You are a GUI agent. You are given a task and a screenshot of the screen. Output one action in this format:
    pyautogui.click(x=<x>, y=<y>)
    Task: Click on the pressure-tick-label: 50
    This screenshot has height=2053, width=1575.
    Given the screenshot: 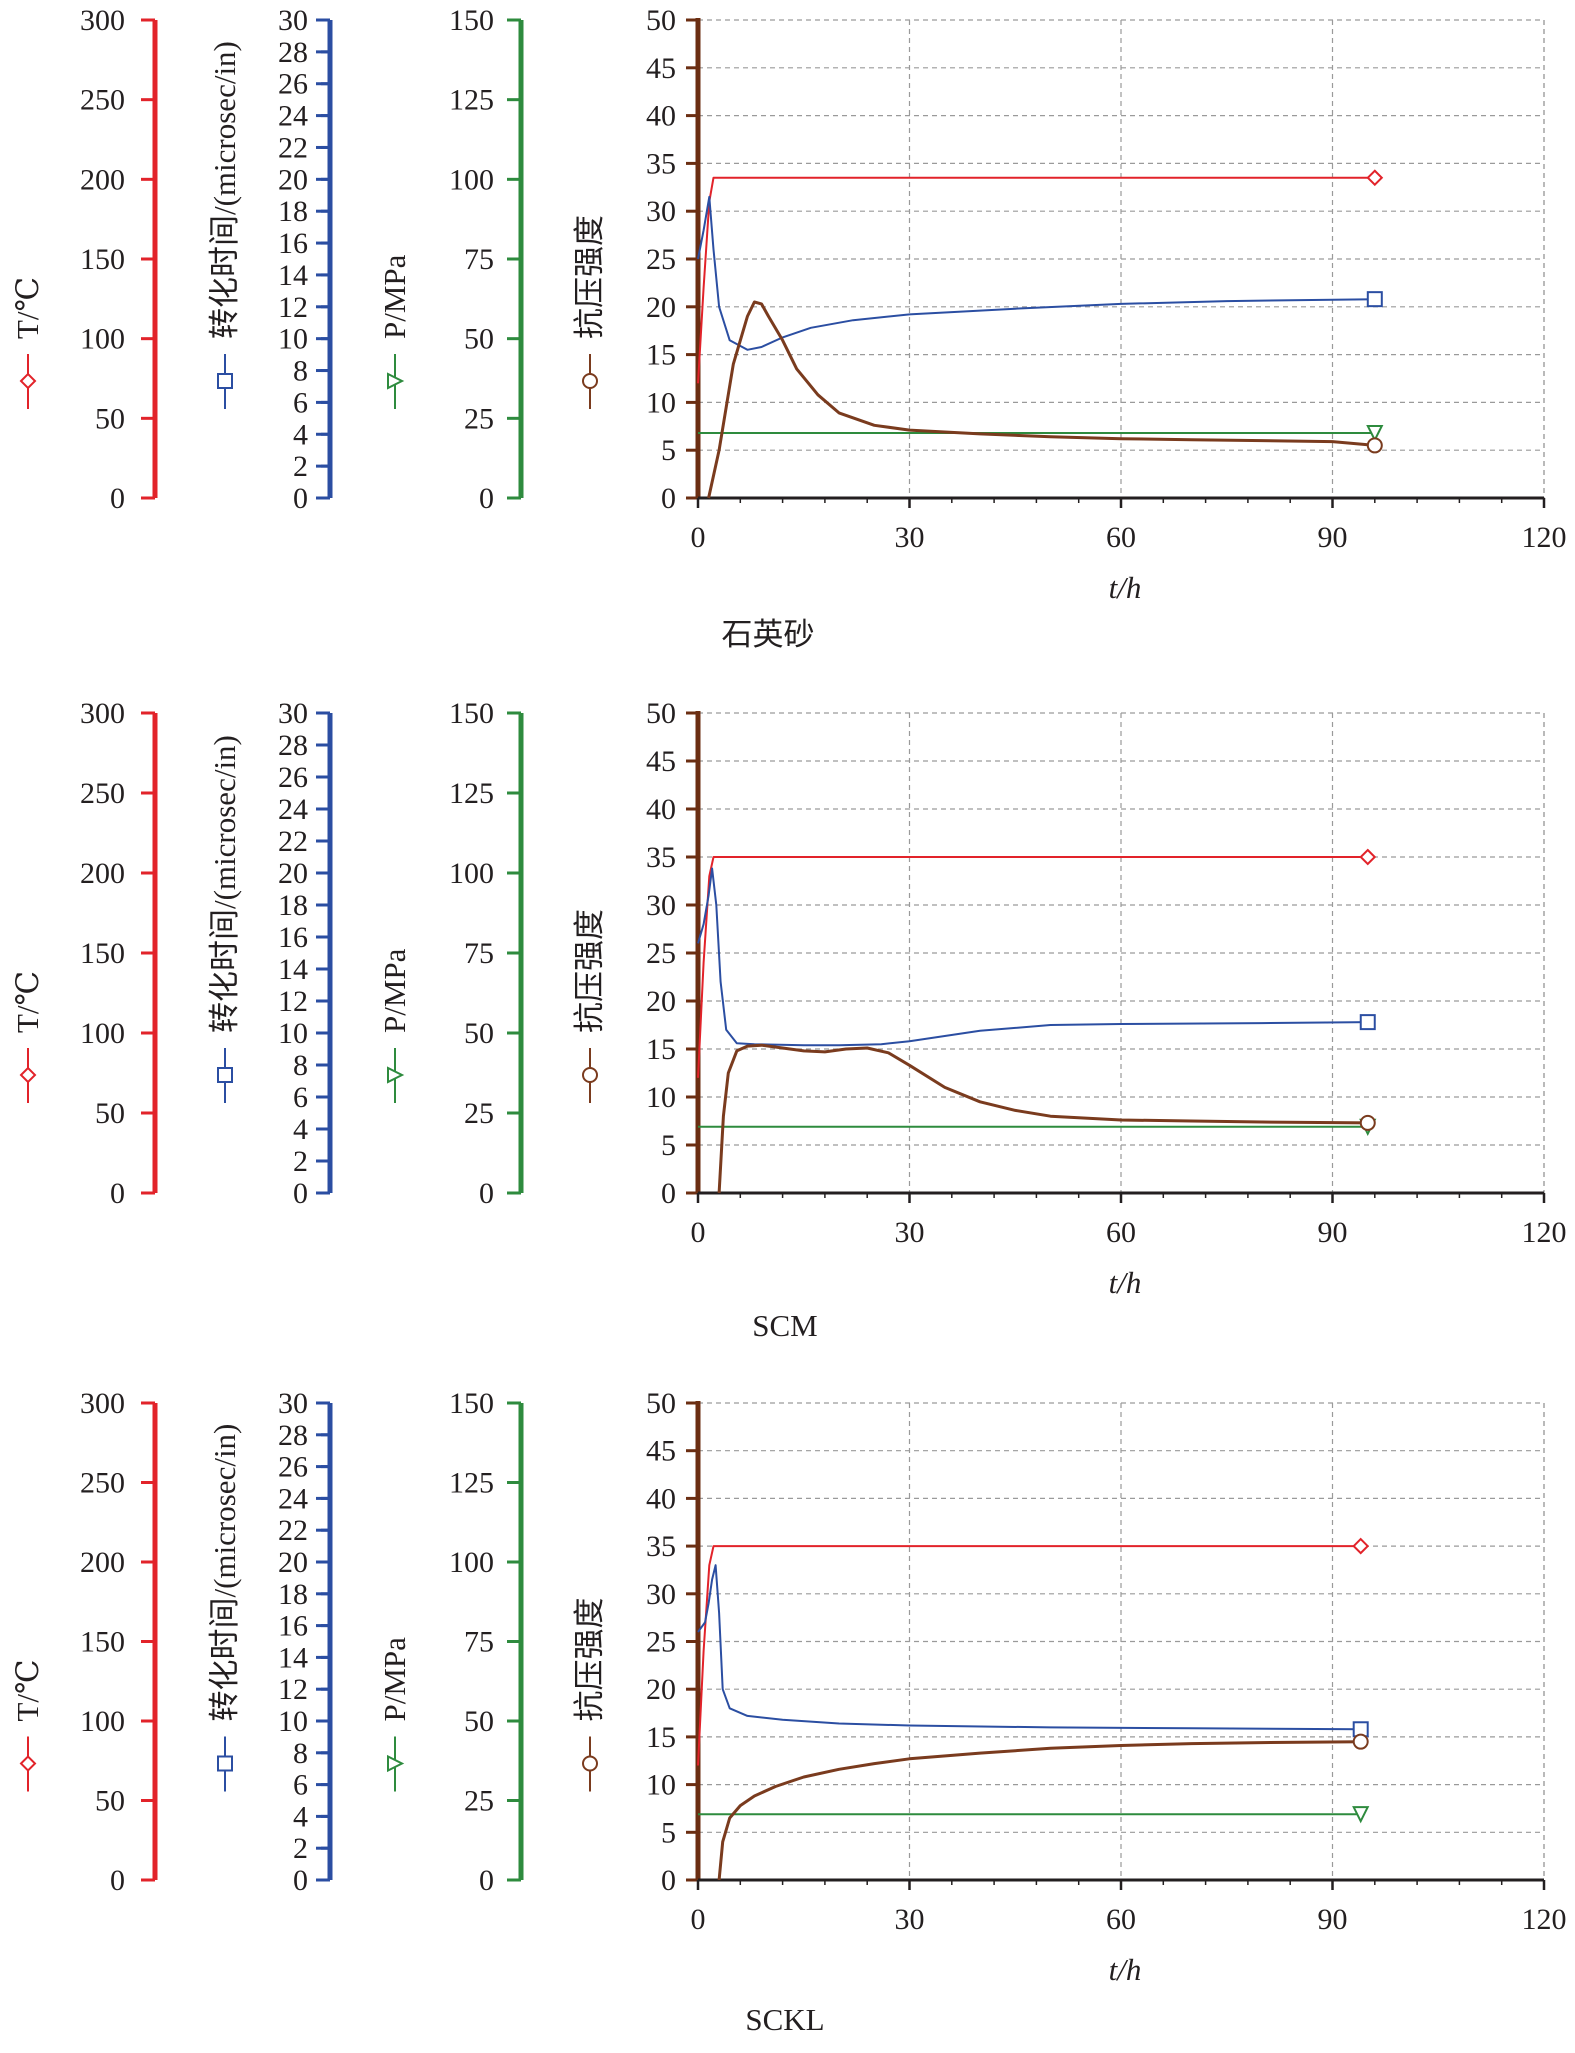 What is the action you would take?
    pyautogui.click(x=479, y=1721)
    